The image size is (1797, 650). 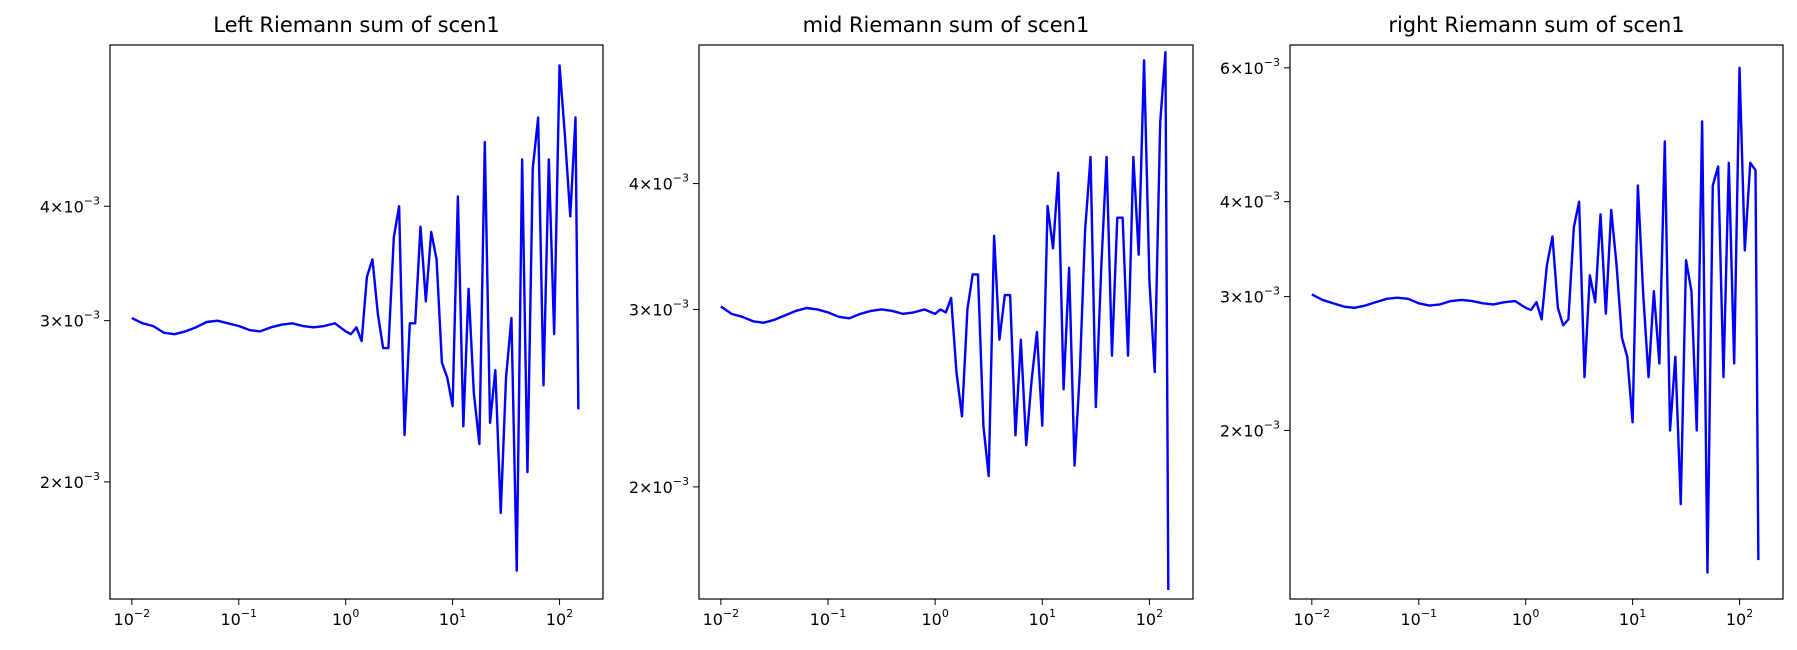 I want to click on tick-label: 6×10⁻³, so click(x=1250, y=67).